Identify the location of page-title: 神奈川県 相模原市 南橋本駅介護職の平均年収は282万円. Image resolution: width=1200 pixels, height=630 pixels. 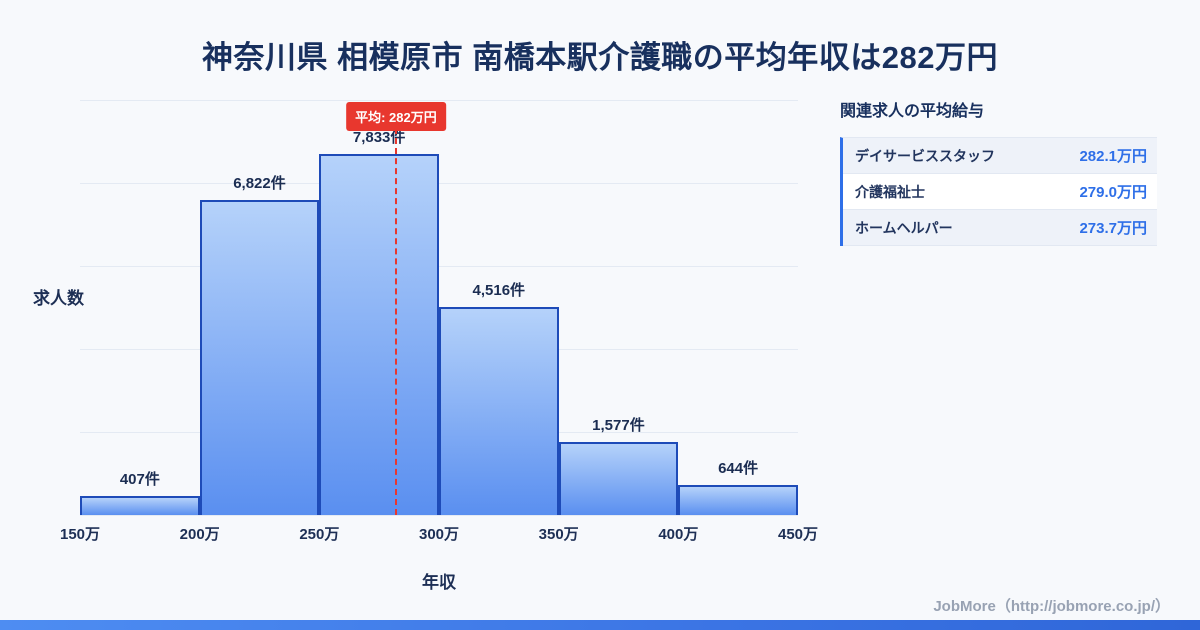
(600, 57).